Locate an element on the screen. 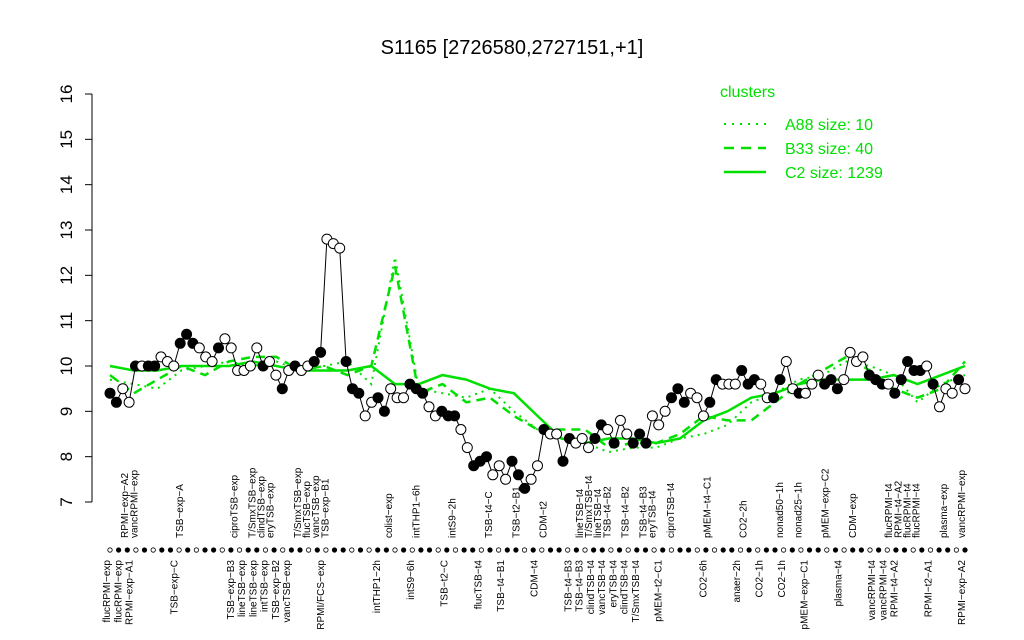  x-label-bottom: intS9−6h is located at coordinates (411, 580).